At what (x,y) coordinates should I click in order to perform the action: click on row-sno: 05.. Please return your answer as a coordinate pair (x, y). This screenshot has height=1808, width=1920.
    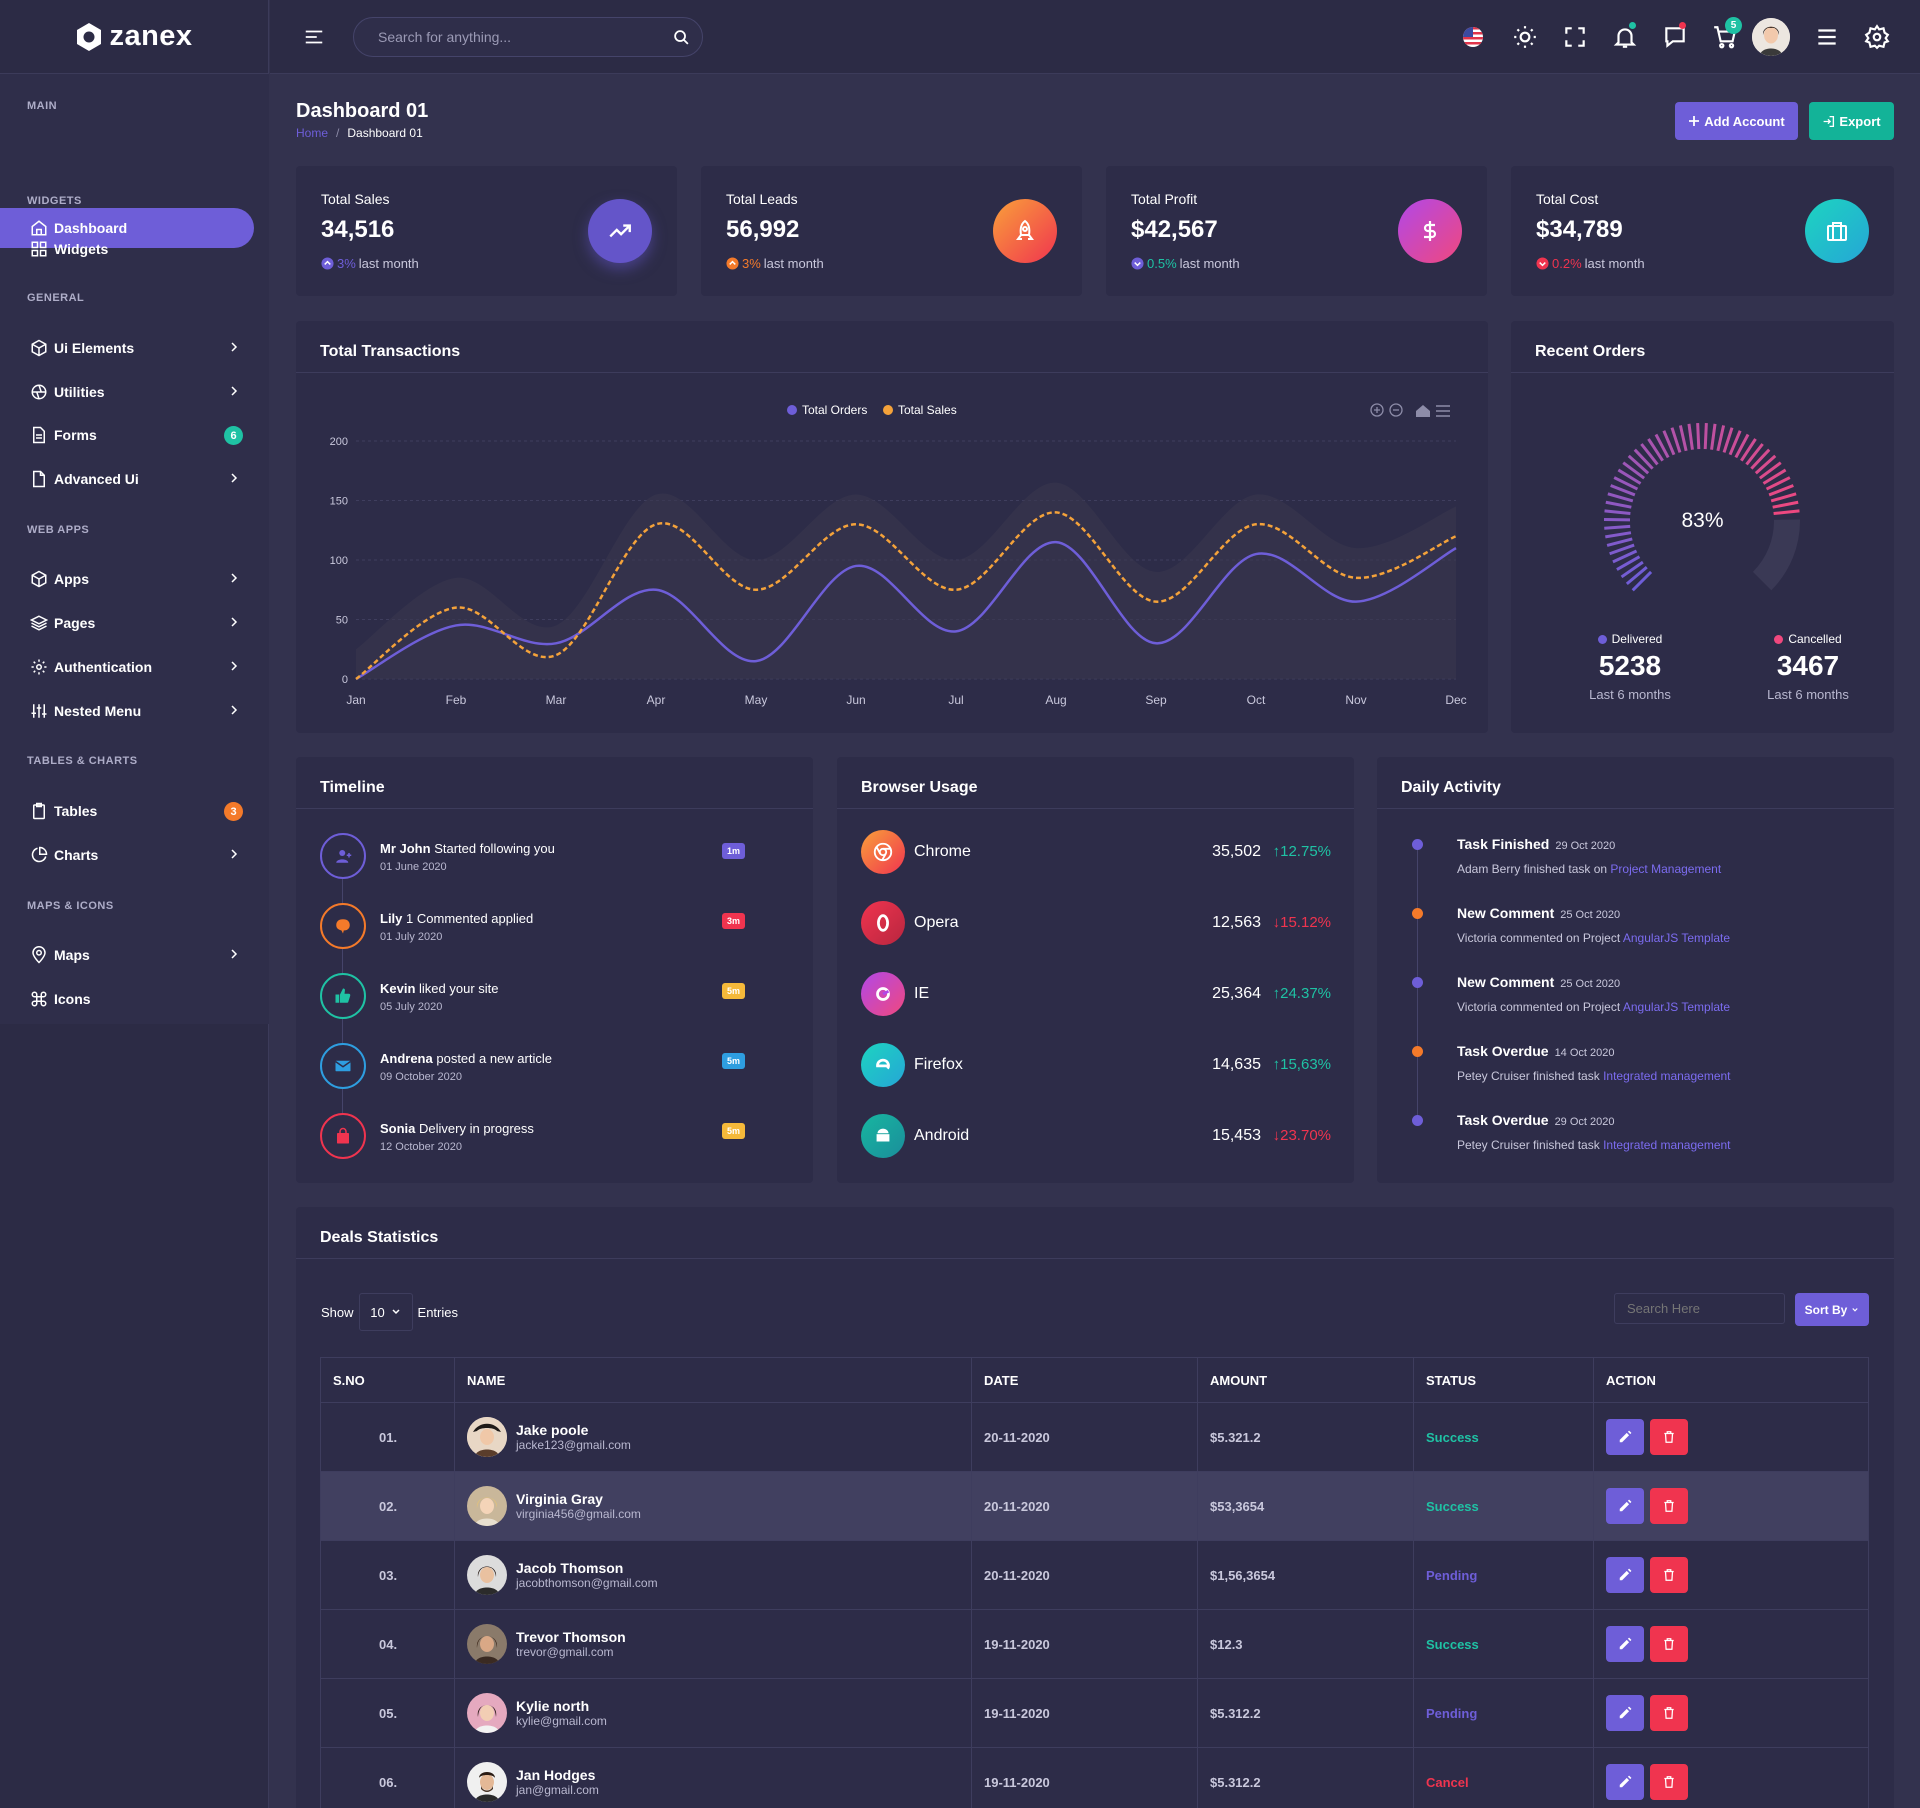
    Looking at the image, I should click on (387, 1713).